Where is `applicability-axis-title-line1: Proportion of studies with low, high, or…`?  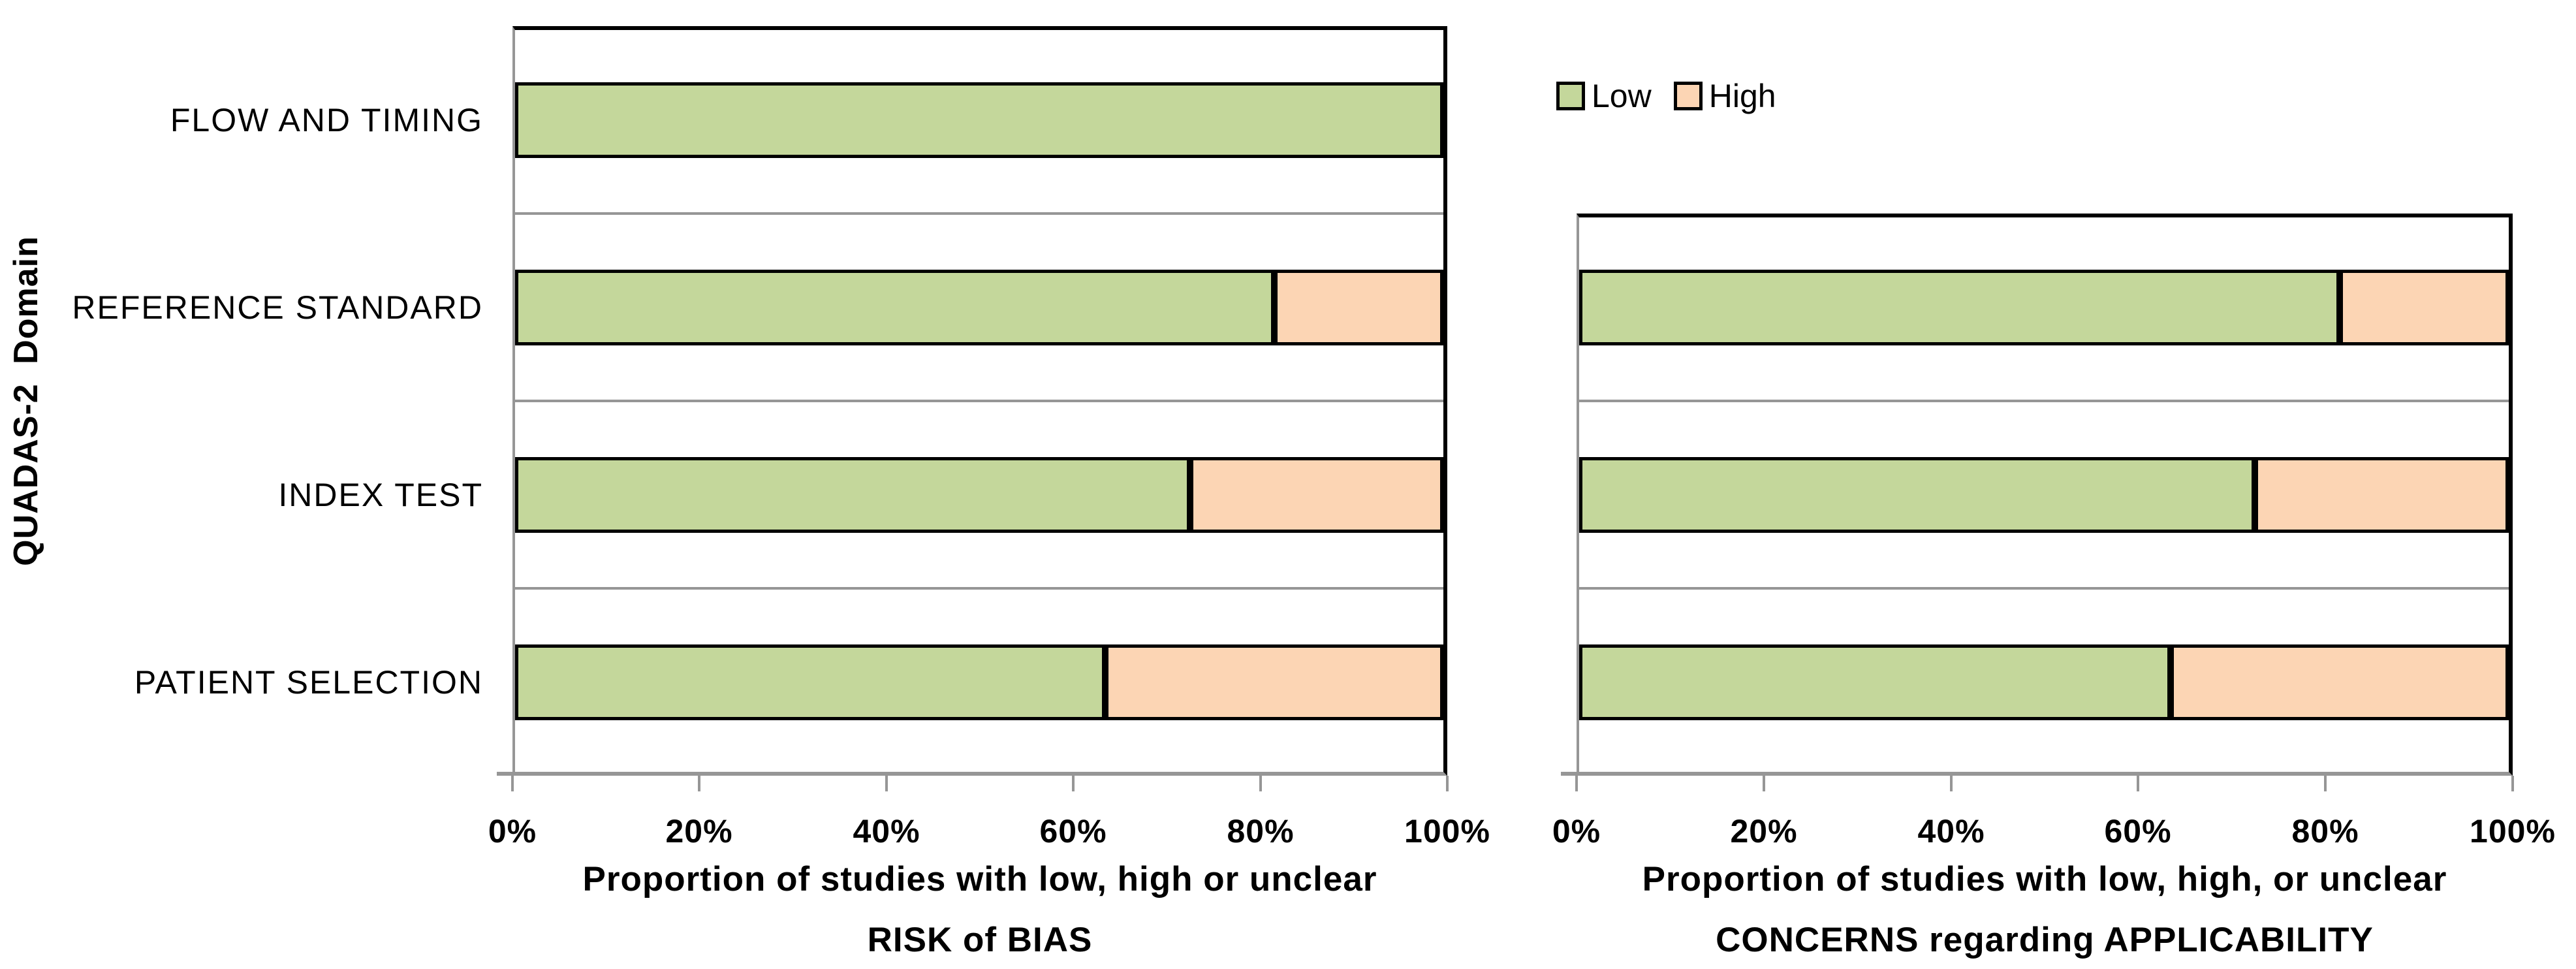
applicability-axis-title-line1: Proportion of studies with low, high, or… is located at coordinates (2044, 879).